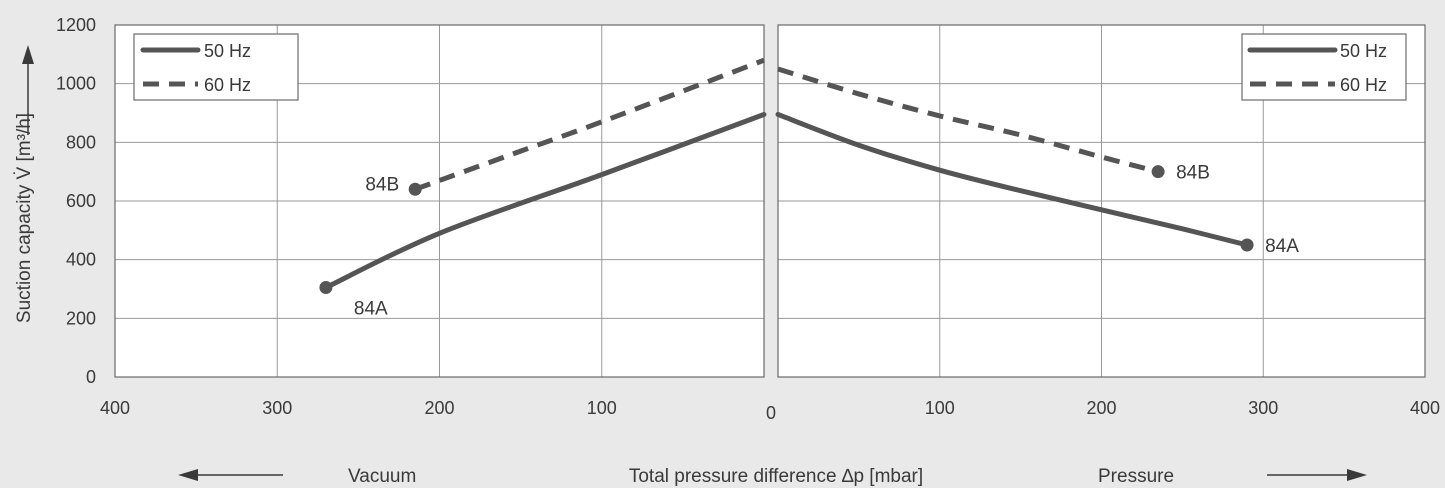 This screenshot has width=1445, height=488. I want to click on y-tick-label: 1200, so click(76, 25).